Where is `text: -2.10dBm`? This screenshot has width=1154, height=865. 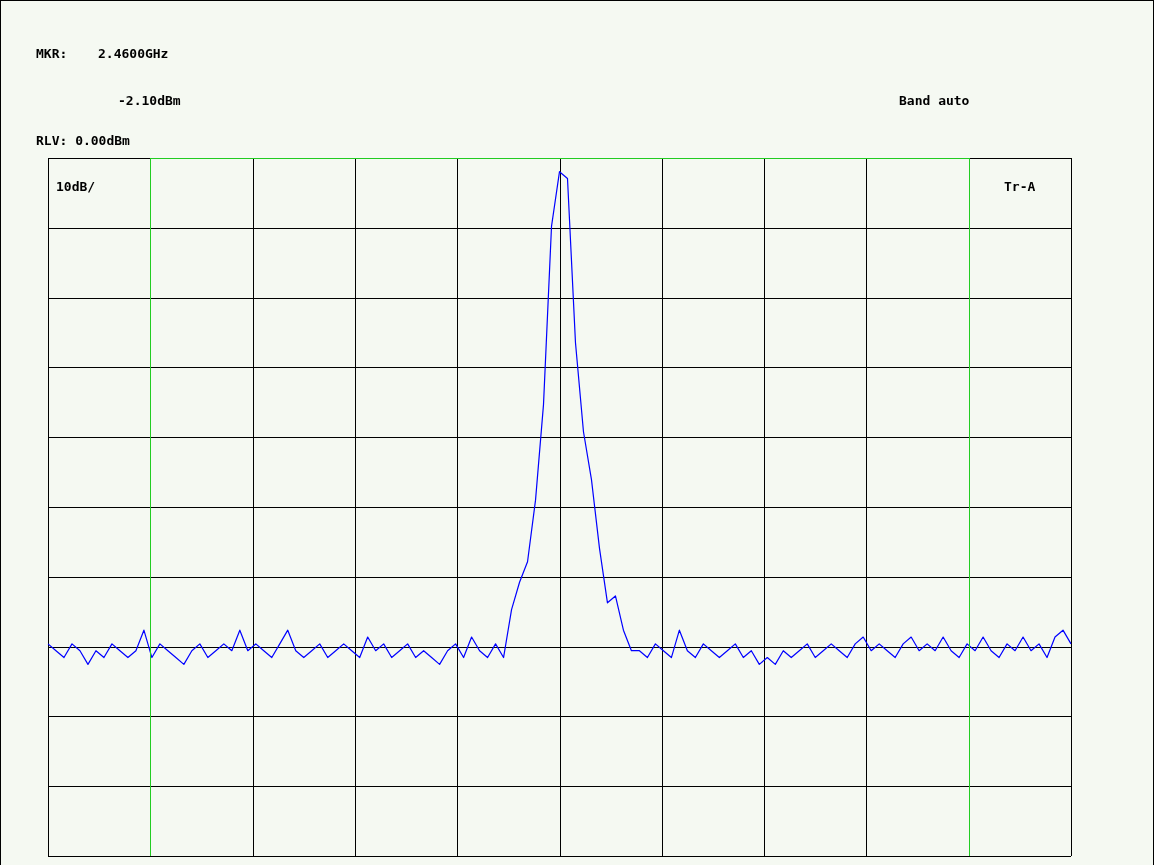 text: -2.10dBm is located at coordinates (149, 100).